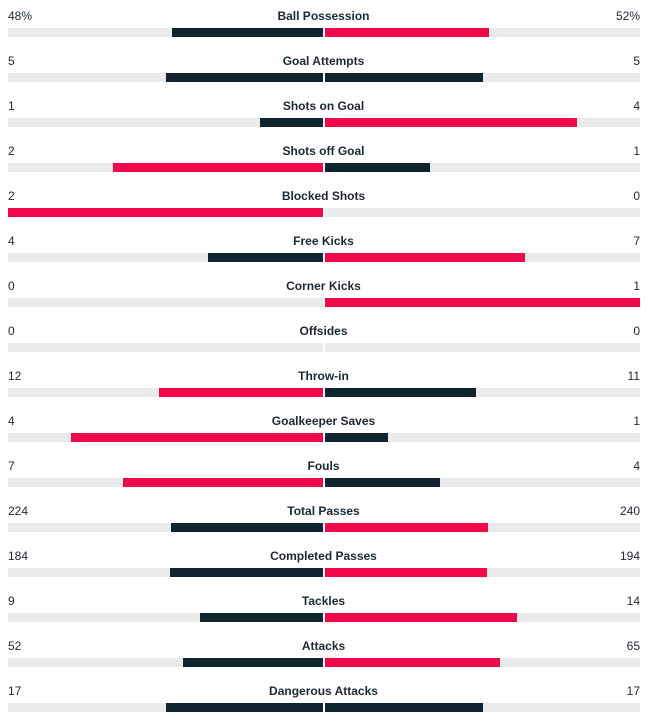 The width and height of the screenshot is (647, 722). Describe the element at coordinates (323, 511) in the screenshot. I see `stat-label: Total Passes` at that location.